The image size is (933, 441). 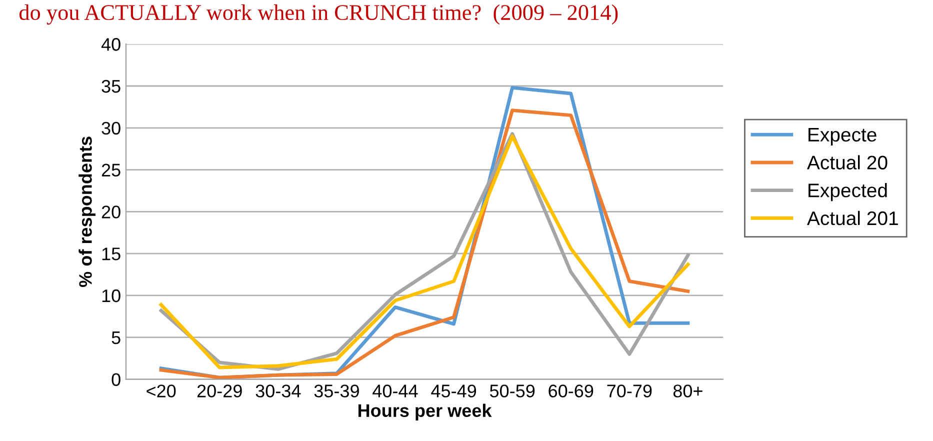 I want to click on y-axis-title: % of respondents, so click(x=87, y=211).